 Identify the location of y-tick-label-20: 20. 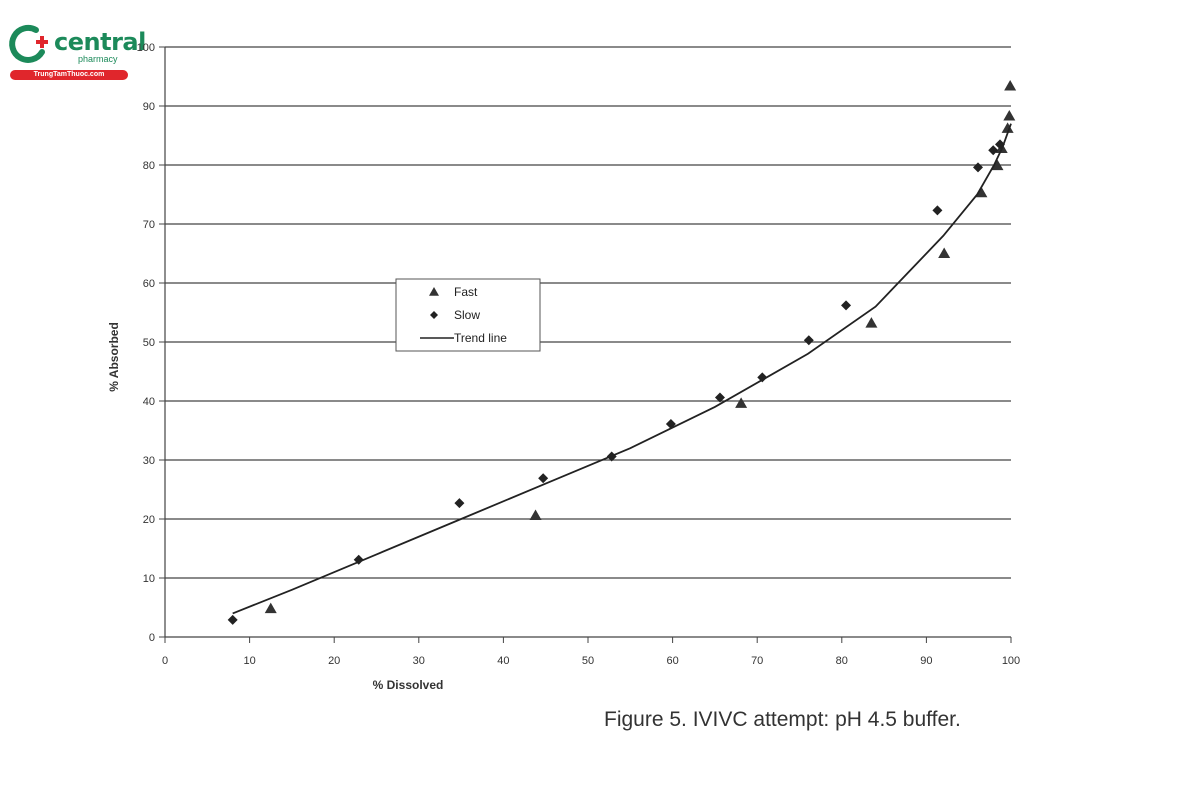
(149, 520).